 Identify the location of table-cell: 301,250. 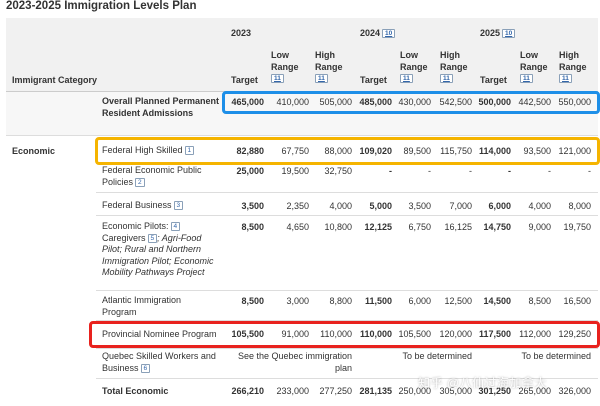
(494, 391).